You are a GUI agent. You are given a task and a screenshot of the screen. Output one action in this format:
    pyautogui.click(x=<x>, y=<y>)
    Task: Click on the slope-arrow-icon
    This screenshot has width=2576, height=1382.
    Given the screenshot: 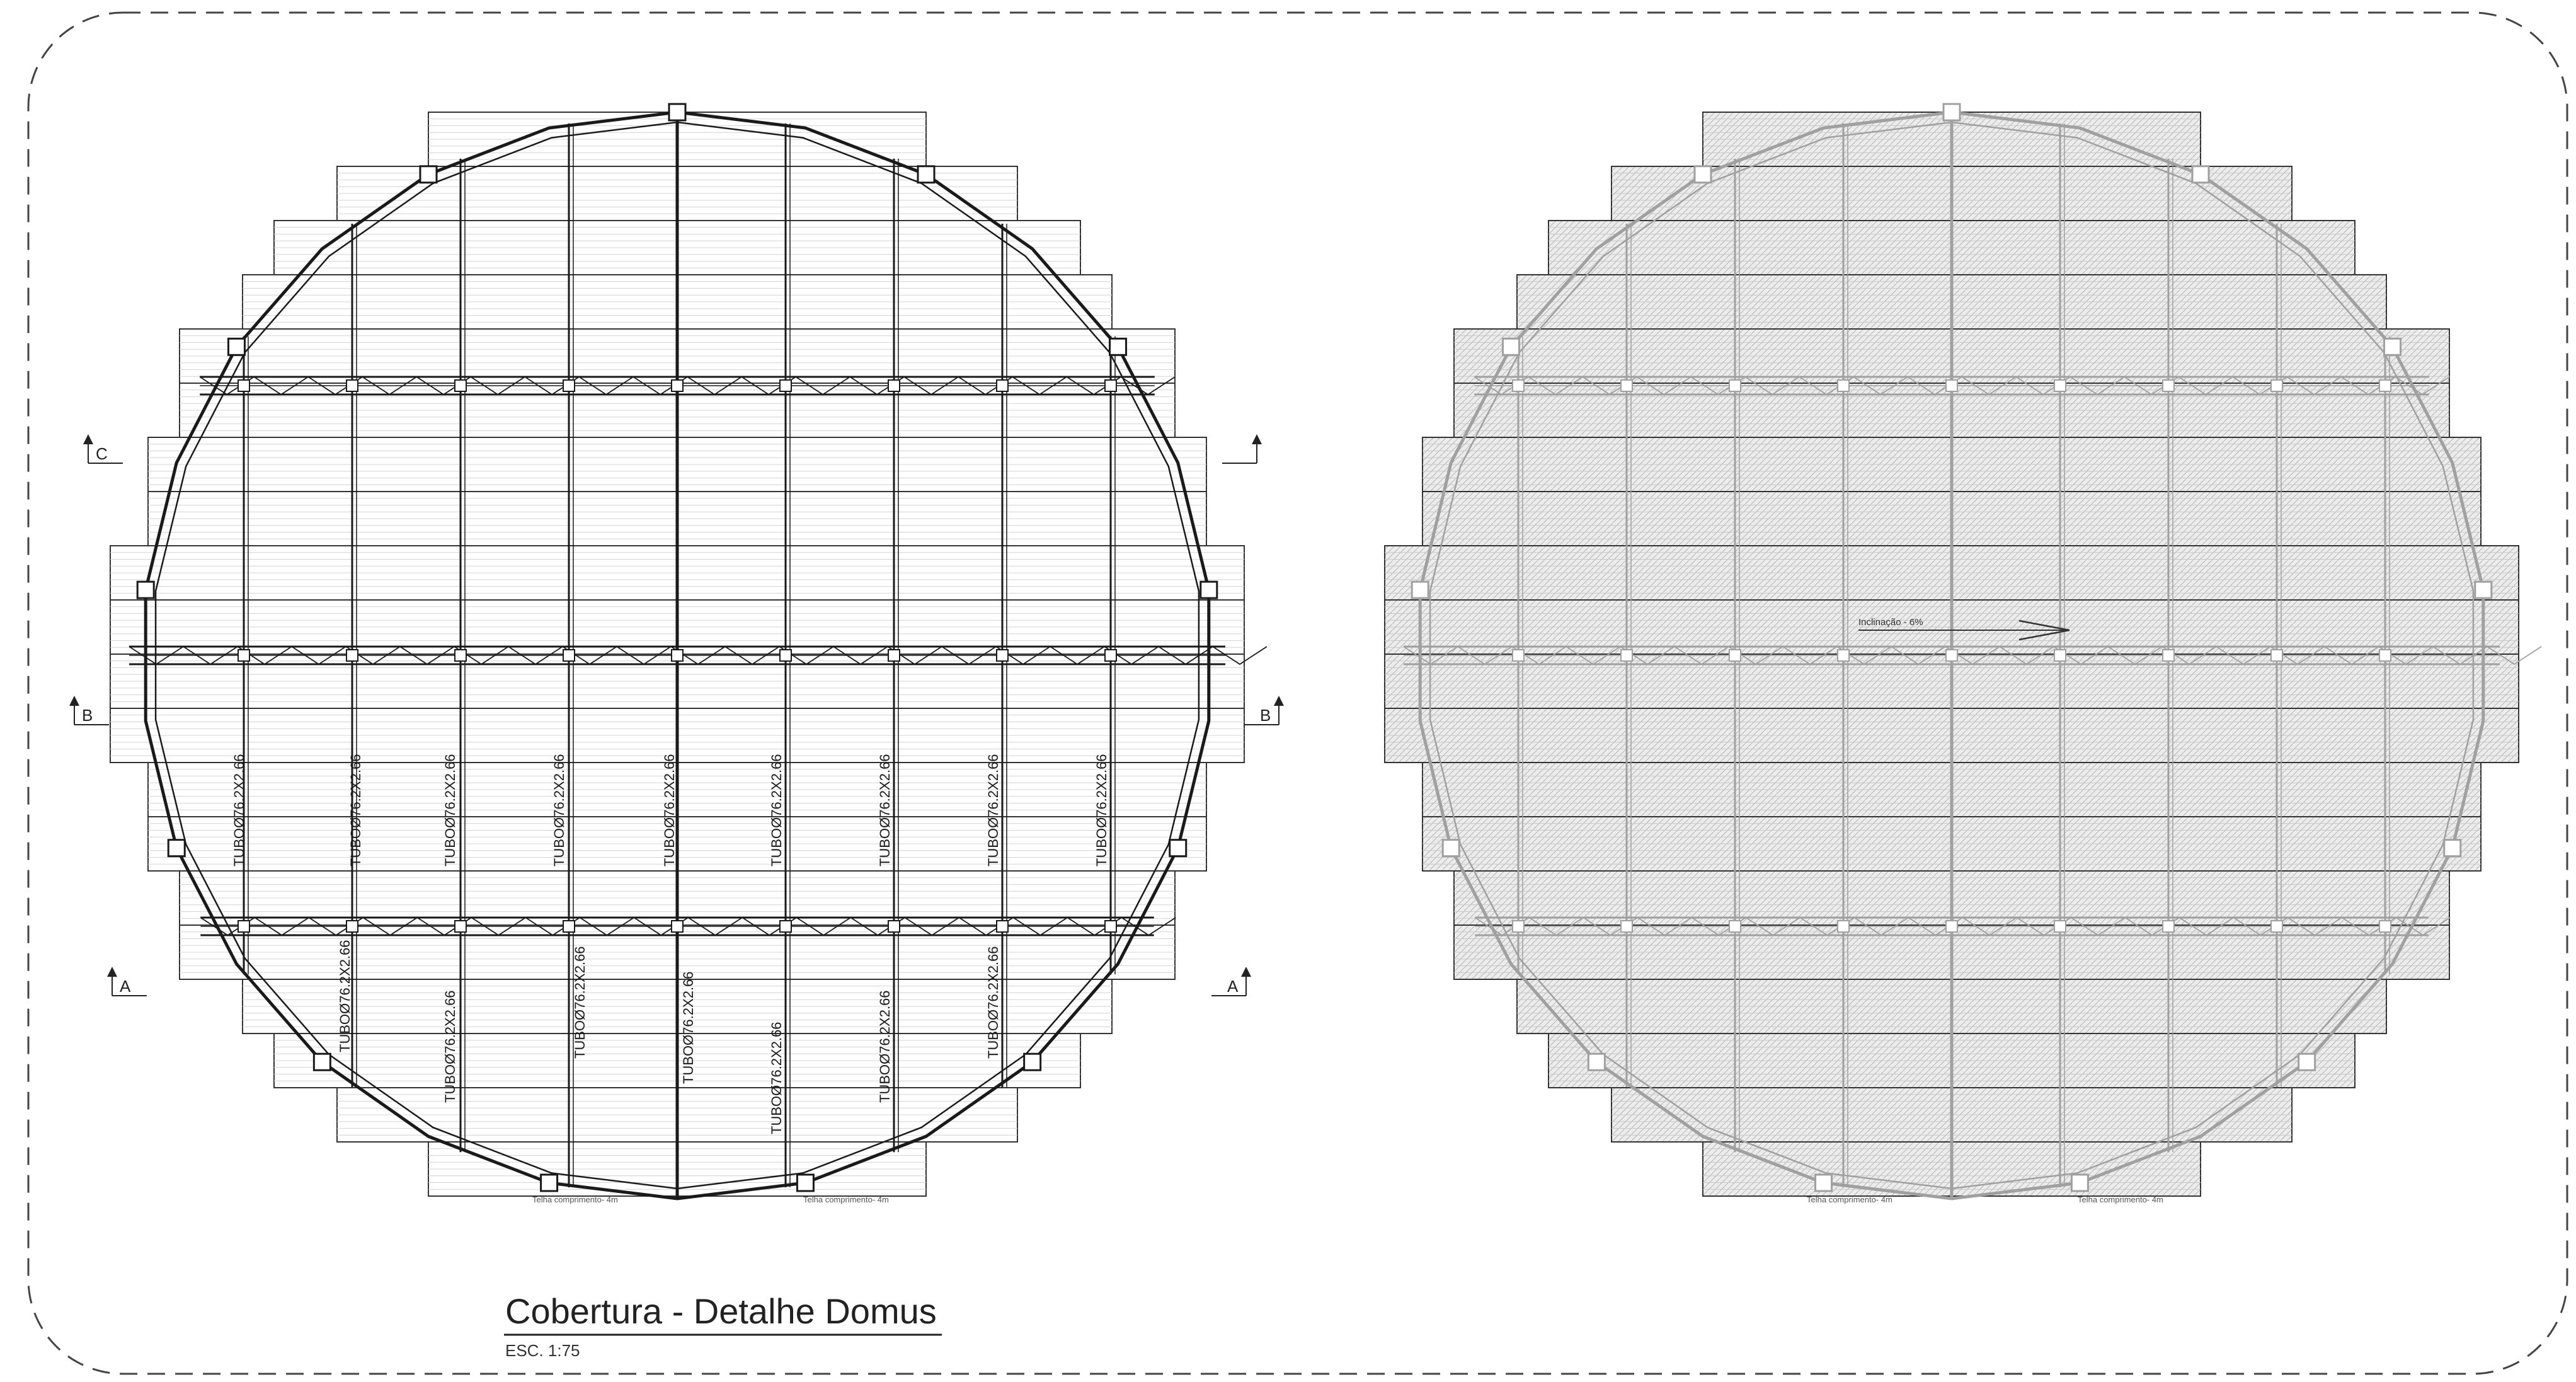 What is the action you would take?
    pyautogui.click(x=2044, y=630)
    